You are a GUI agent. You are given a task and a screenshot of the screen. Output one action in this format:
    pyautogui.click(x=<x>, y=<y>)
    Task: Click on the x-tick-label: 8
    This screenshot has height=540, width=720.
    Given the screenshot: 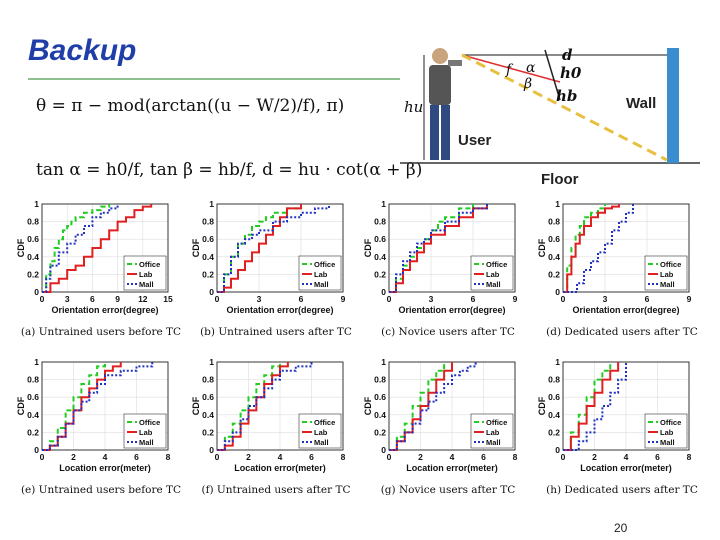 What is the action you would take?
    pyautogui.click(x=689, y=457)
    